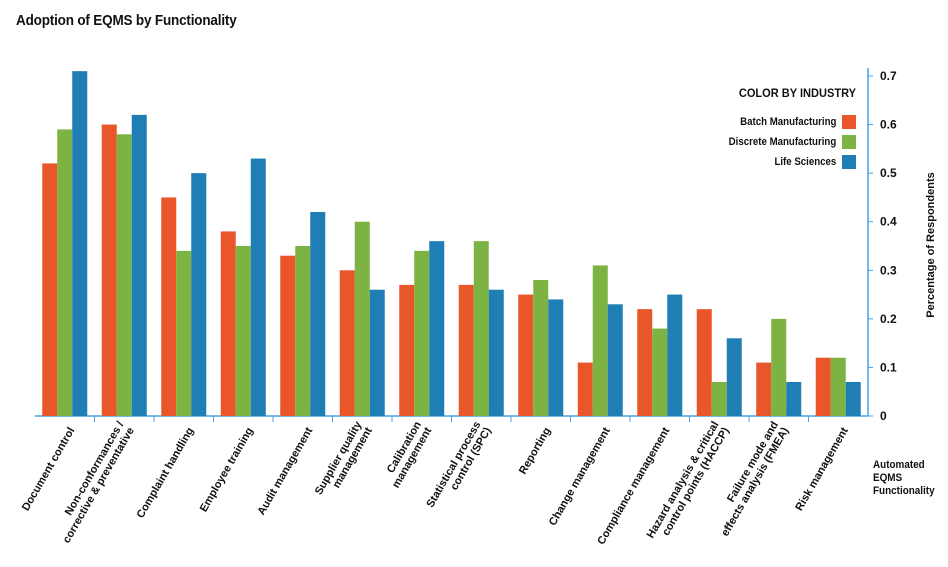  I want to click on x-category-label: Complaint handling, so click(166, 473).